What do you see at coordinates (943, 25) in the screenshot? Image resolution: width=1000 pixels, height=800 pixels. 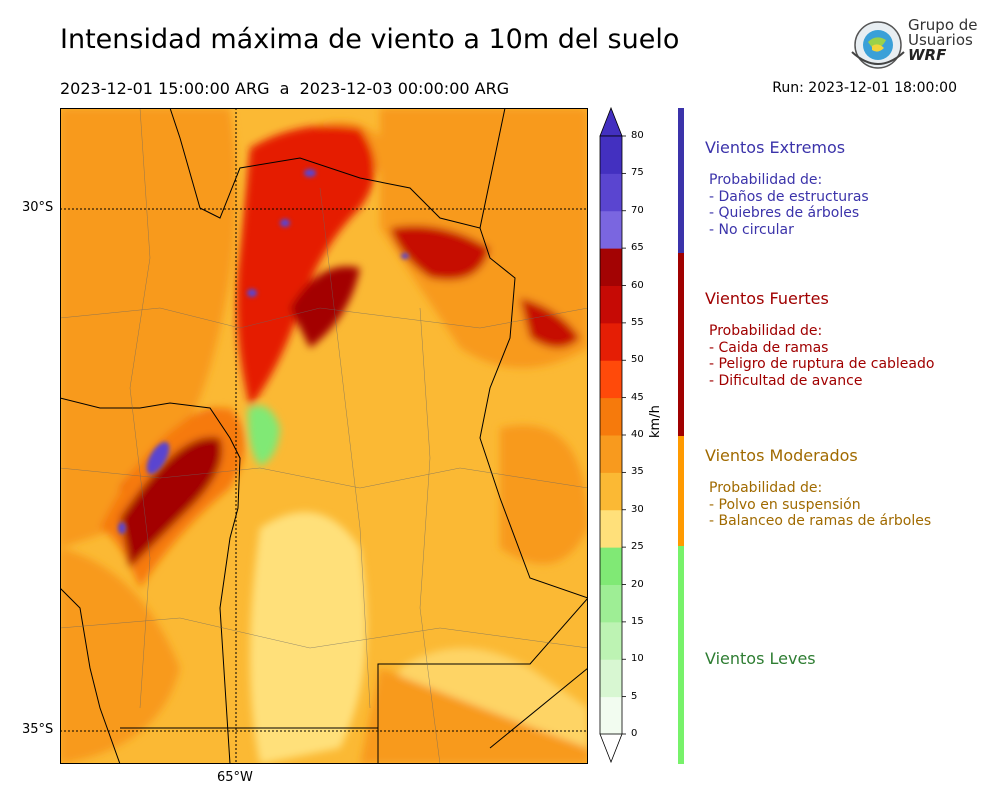 I see `logo-line-1: Grupo de` at bounding box center [943, 25].